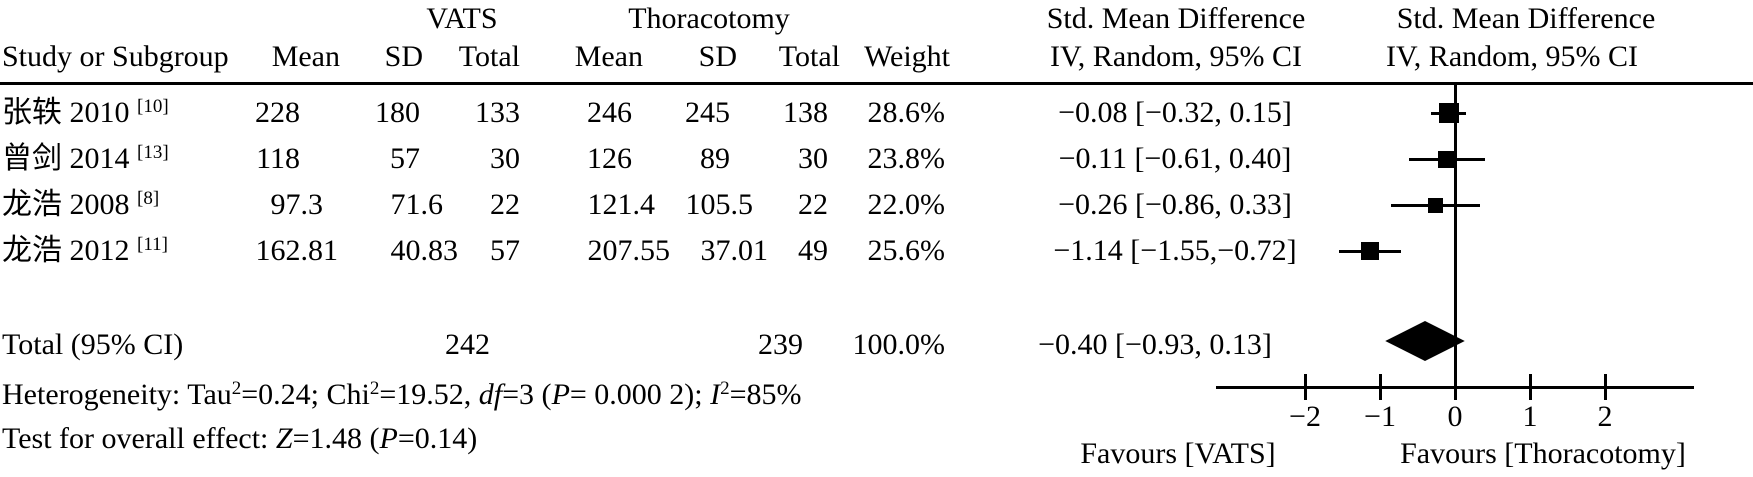  I want to click on cell-vats-sd: 71.6, so click(417, 204).